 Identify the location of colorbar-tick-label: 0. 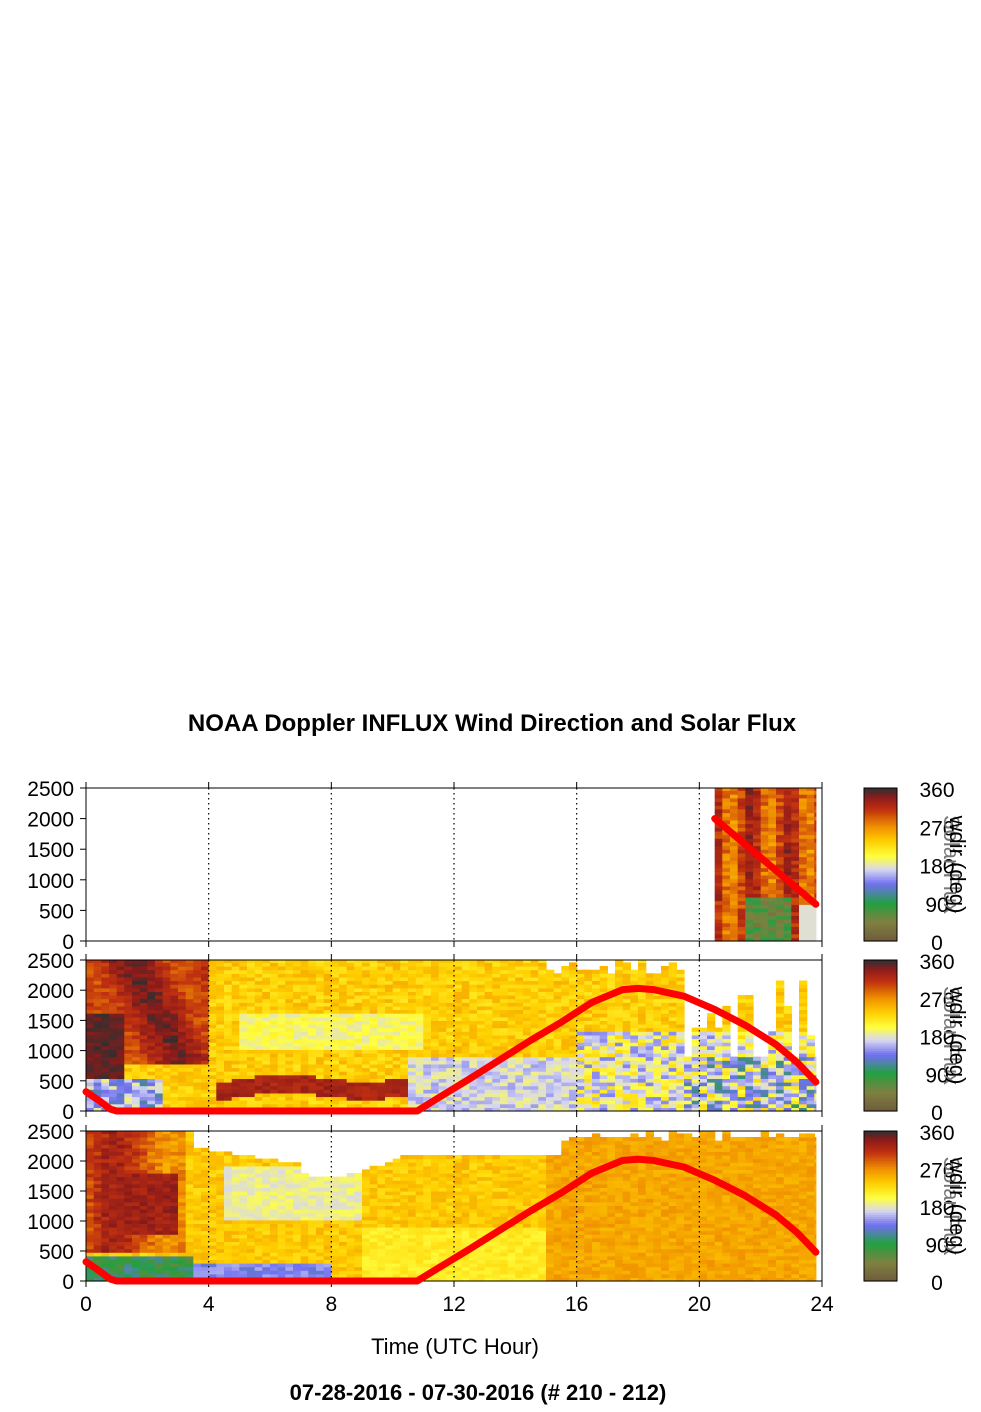
(937, 943).